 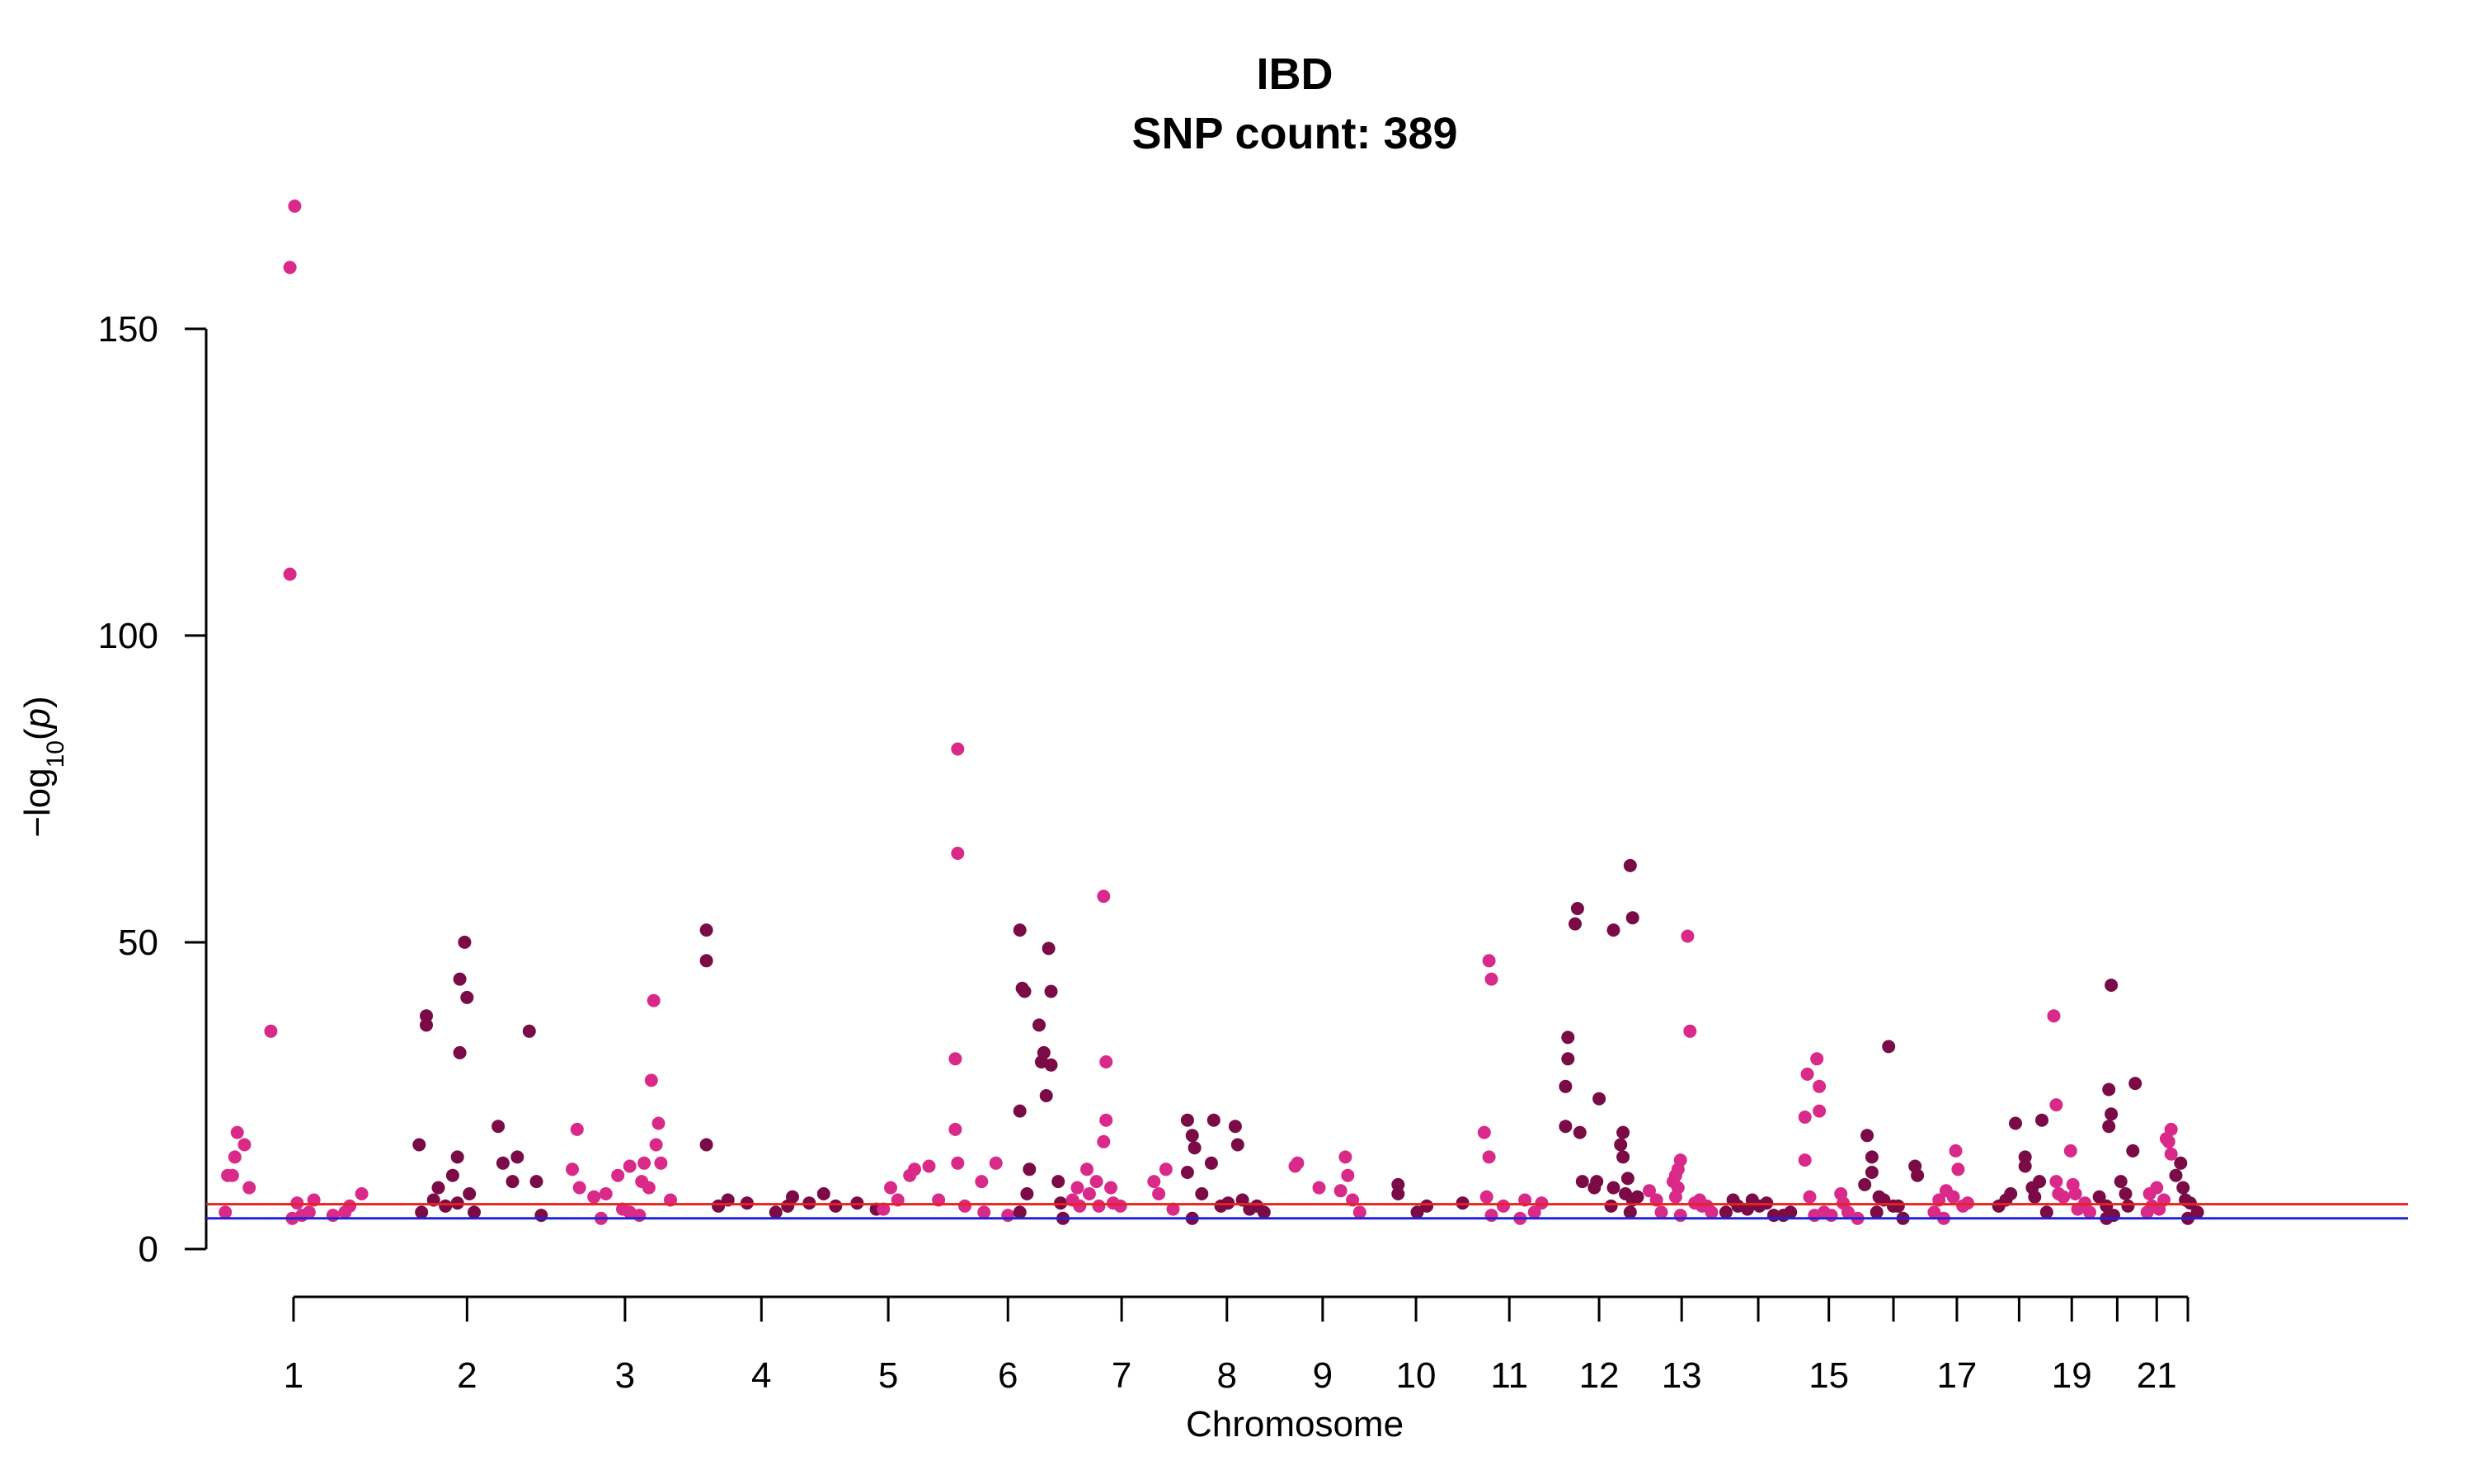 I want to click on threshold-lines, so click(x=1307, y=1211).